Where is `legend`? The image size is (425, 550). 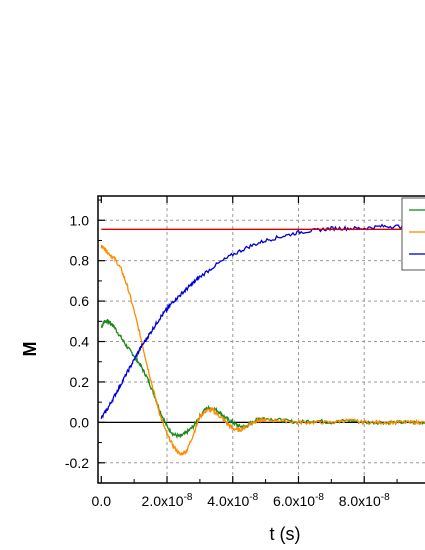 legend is located at coordinates (413, 234).